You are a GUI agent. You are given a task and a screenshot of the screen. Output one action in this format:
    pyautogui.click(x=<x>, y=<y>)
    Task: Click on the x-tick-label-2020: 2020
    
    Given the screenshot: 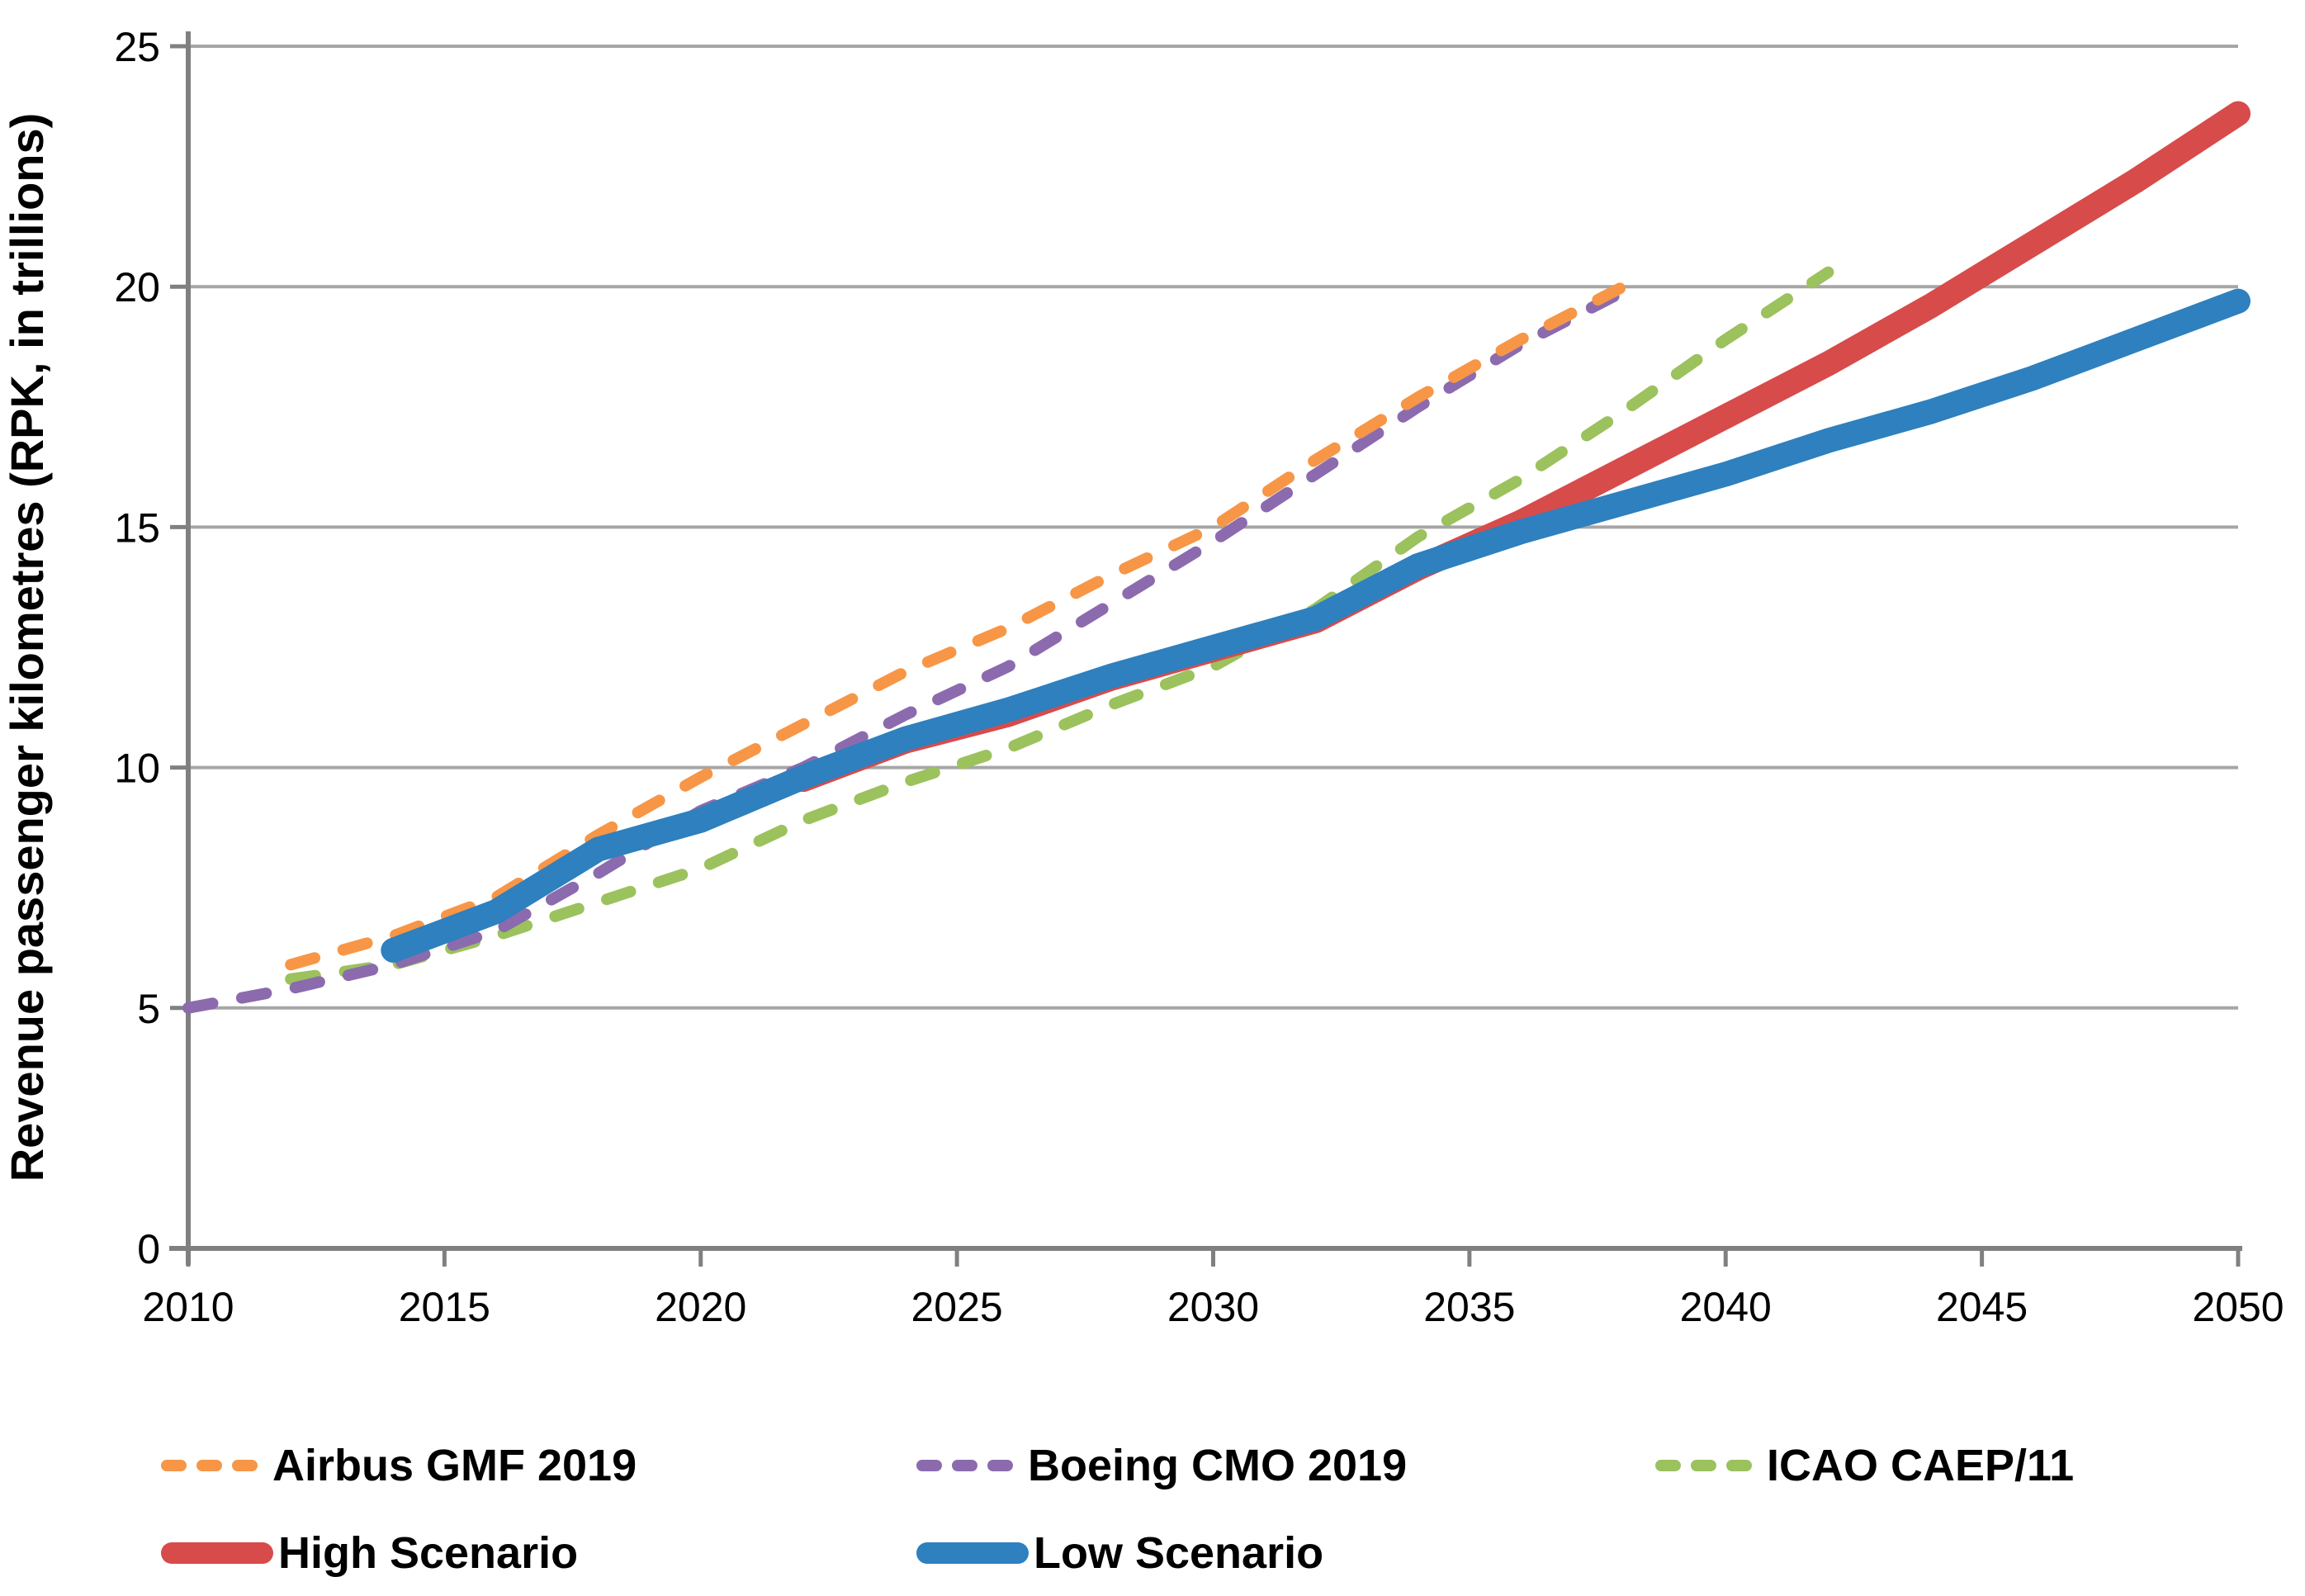 What is the action you would take?
    pyautogui.click(x=700, y=1307)
    